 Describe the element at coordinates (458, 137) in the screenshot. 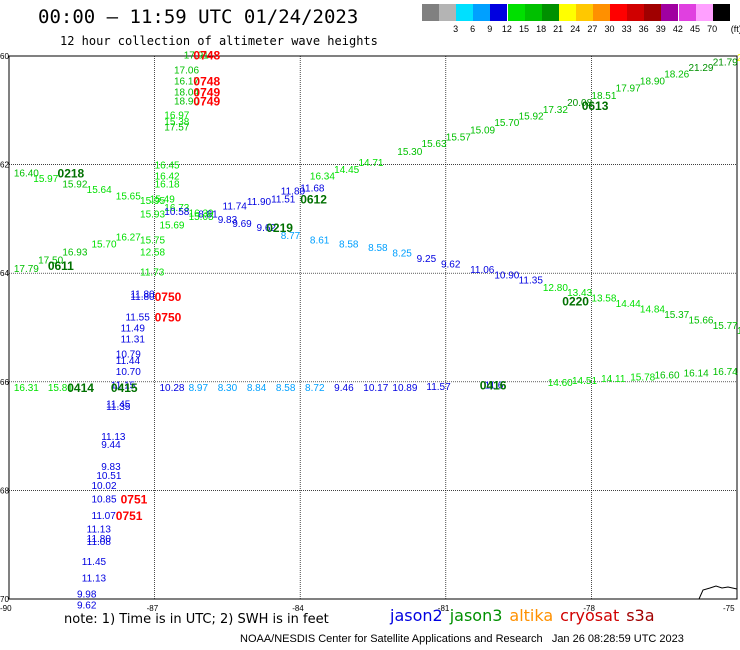

I see `wave-height-value: 15.57` at that location.